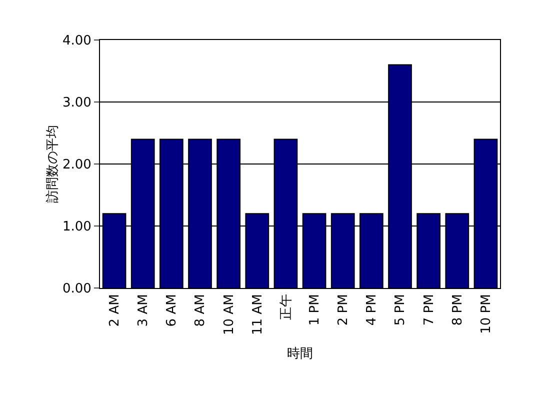 The width and height of the screenshot is (548, 398). I want to click on y-tick-label: 4.00, so click(77, 41).